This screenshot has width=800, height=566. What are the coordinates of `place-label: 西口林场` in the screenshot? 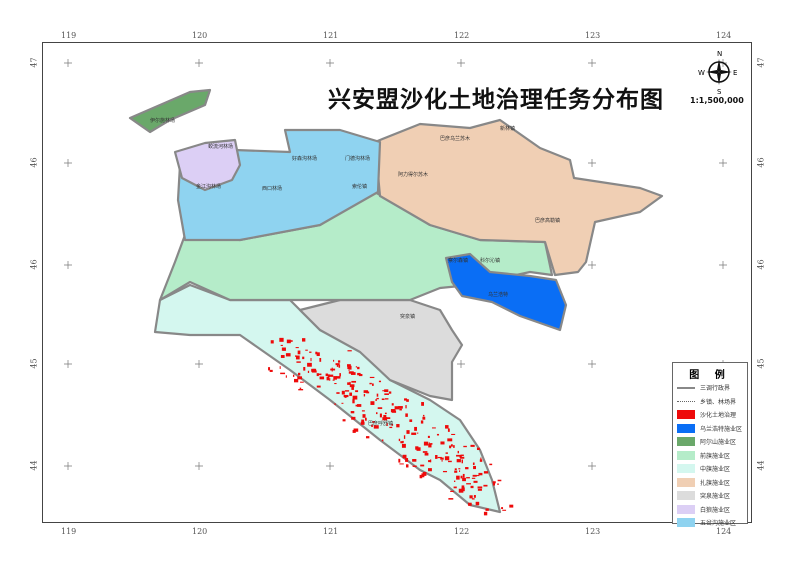 It's located at (272, 188).